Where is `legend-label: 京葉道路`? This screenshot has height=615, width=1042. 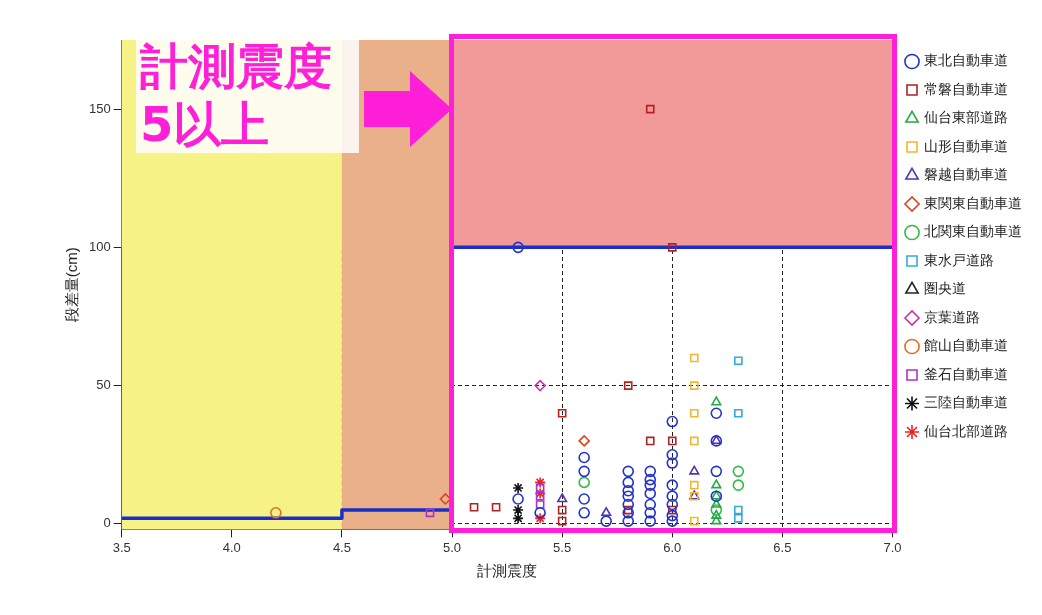 legend-label: 京葉道路 is located at coordinates (952, 316).